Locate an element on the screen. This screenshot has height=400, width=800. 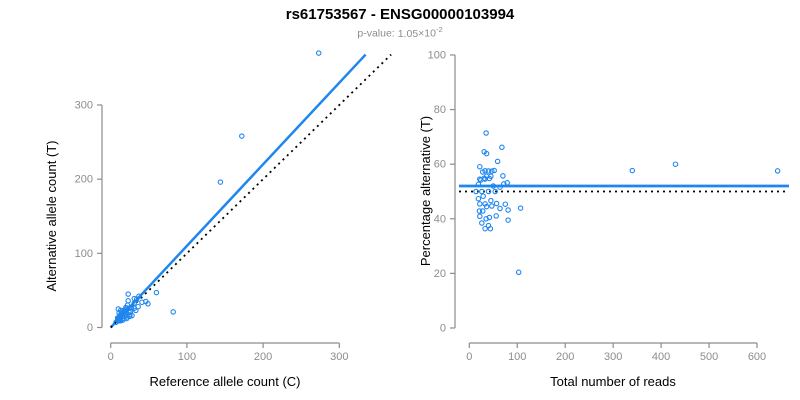
plot-subtitle: p-value: 1.05×10-2 is located at coordinates (400, 32).